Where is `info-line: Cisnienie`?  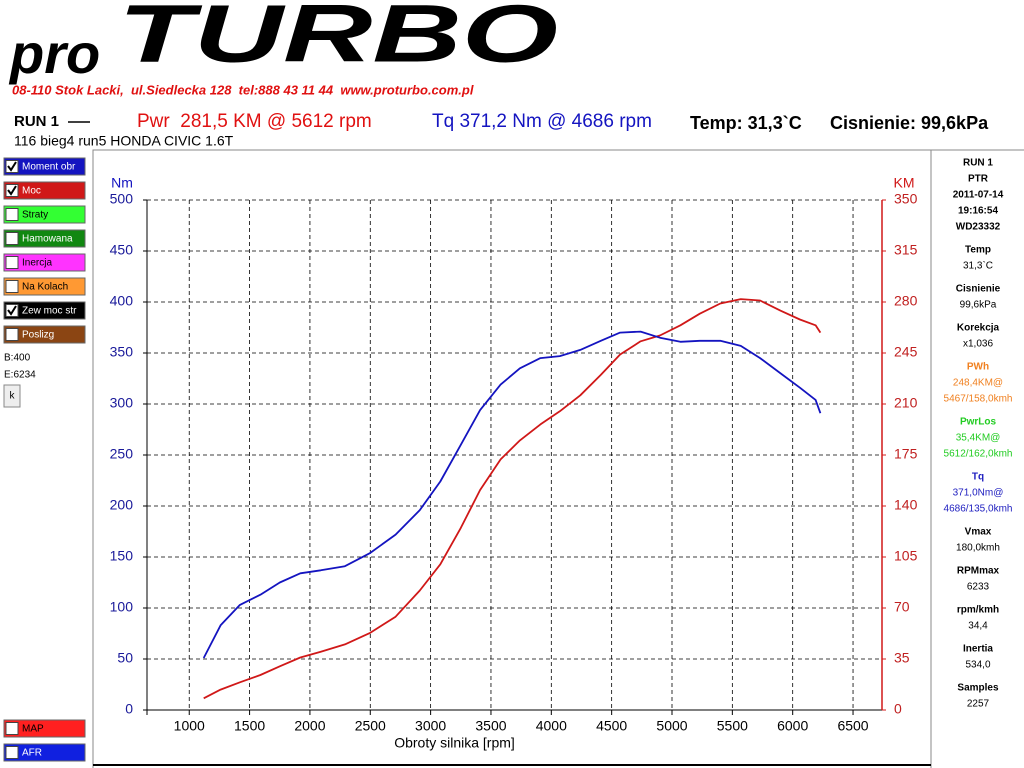
info-line: Cisnienie is located at coordinates (978, 289).